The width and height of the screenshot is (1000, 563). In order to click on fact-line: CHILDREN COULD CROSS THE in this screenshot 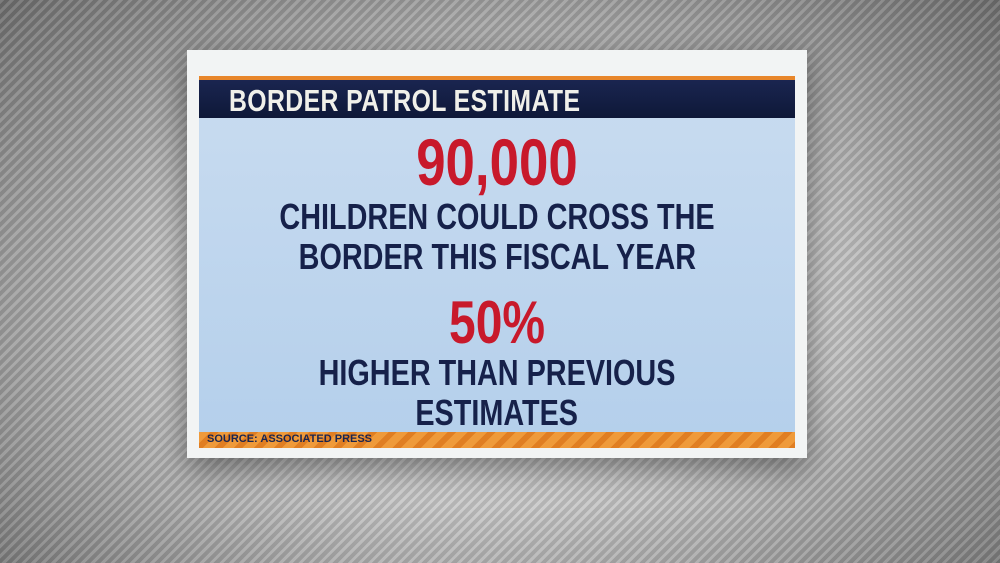, I will do `click(497, 216)`.